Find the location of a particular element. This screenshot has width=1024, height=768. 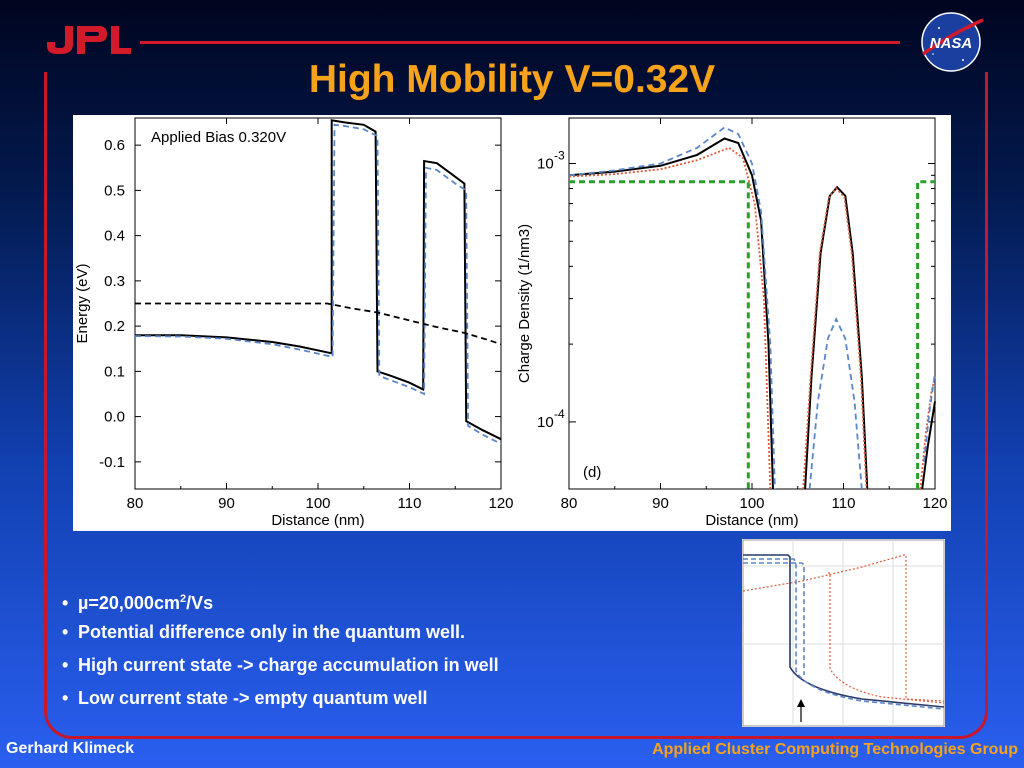

nasa-logo: NASA is located at coordinates (952, 42).